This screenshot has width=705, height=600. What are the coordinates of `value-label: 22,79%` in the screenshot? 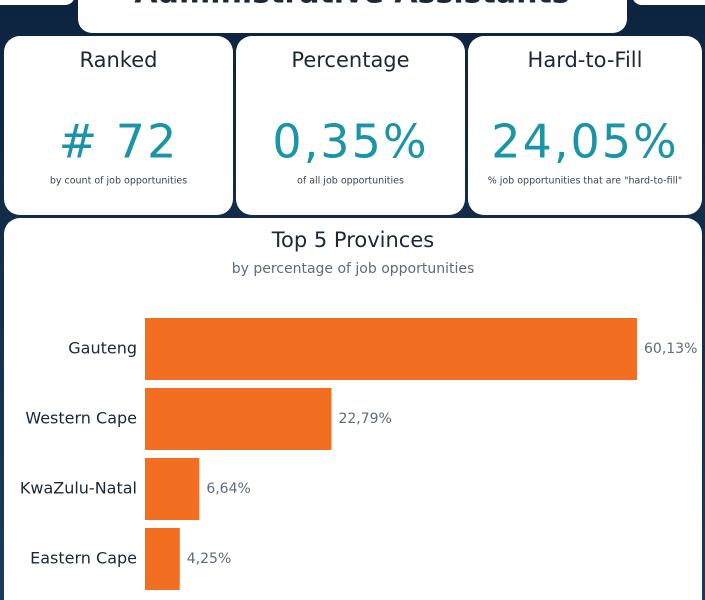 It's located at (364, 419).